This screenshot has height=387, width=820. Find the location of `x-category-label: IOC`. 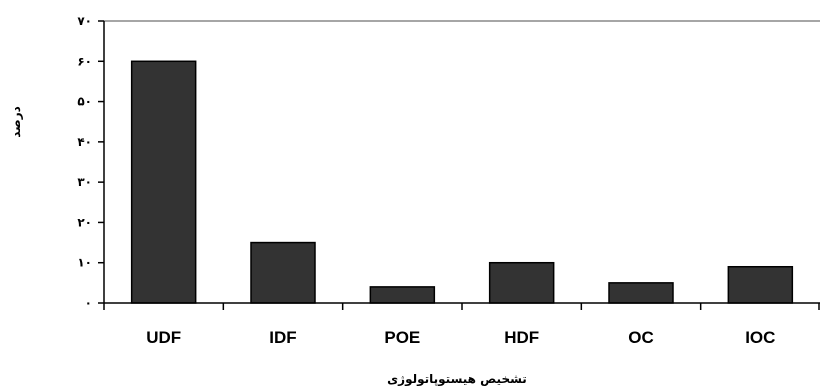

x-category-label: IOC is located at coordinates (760, 337).